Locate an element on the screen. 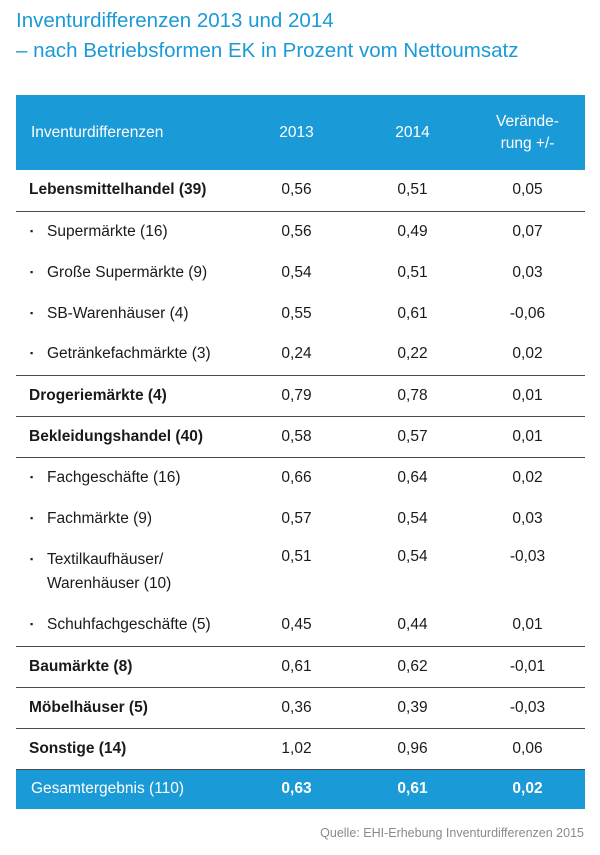  total-row: Gesamtergebnis (110) 0,63 0,61 0,02 is located at coordinates (300, 789).